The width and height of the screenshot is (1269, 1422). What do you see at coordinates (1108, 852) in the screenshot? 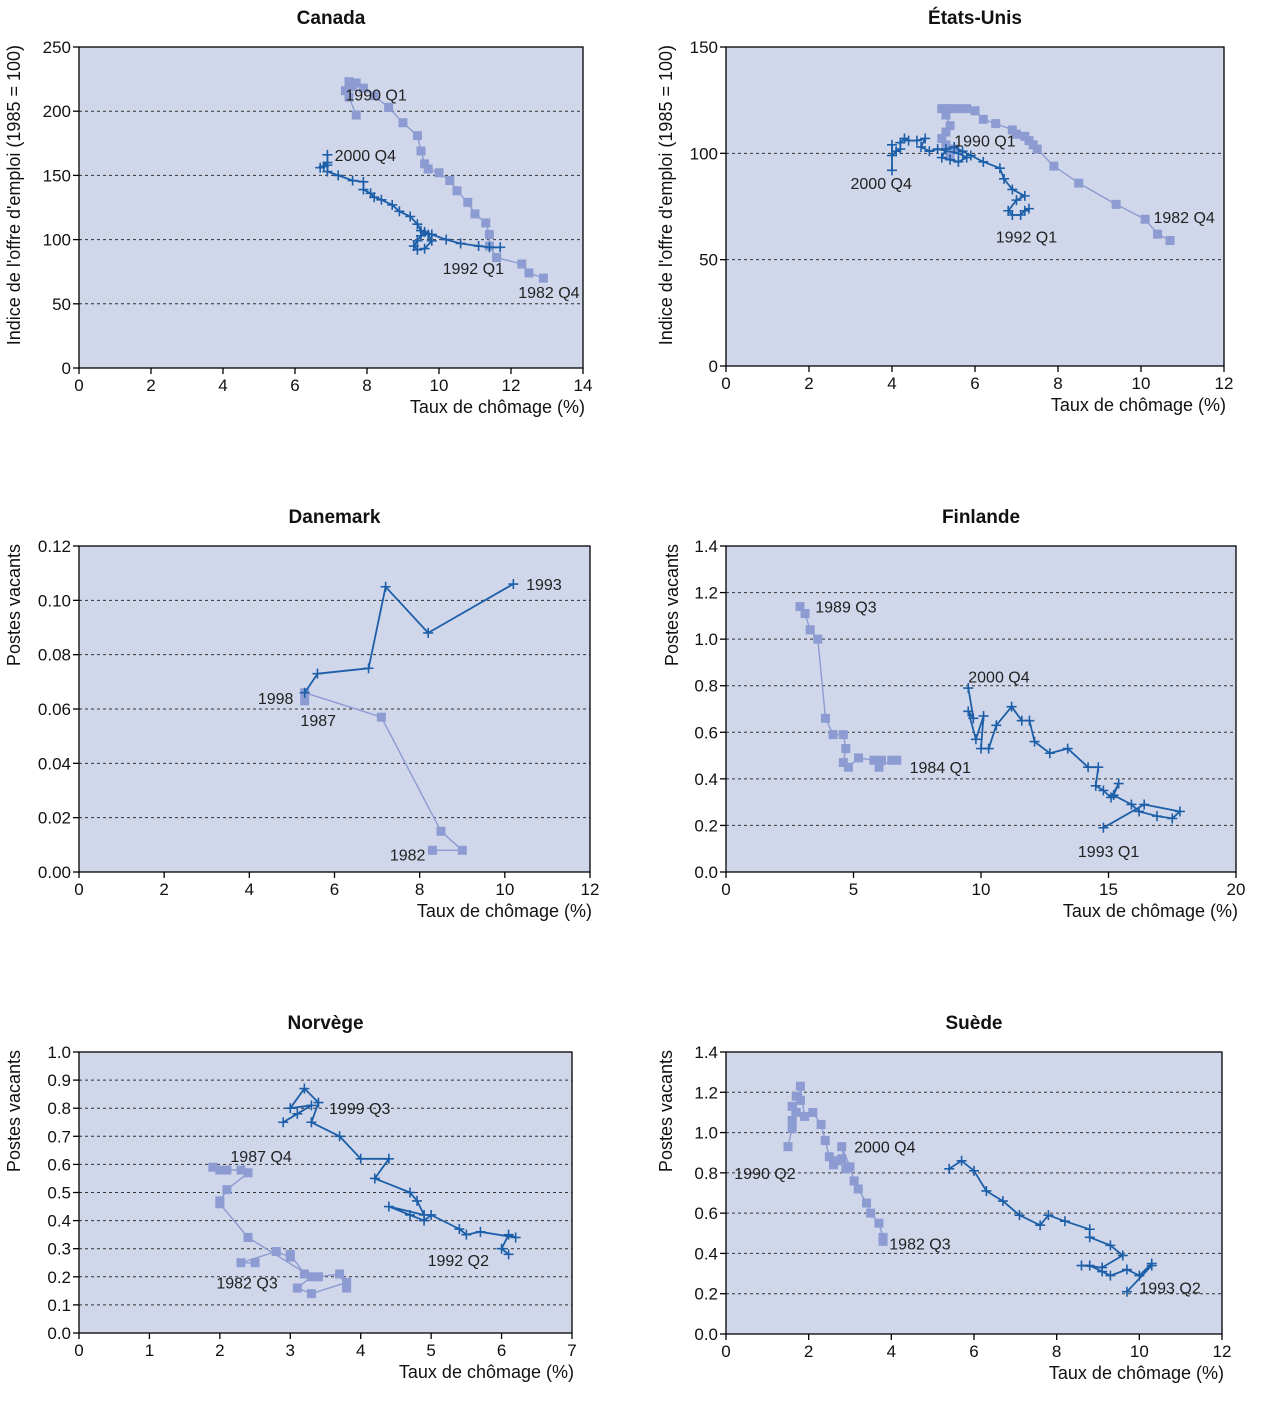
I see `data-annotation: 1993 Q1` at bounding box center [1108, 852].